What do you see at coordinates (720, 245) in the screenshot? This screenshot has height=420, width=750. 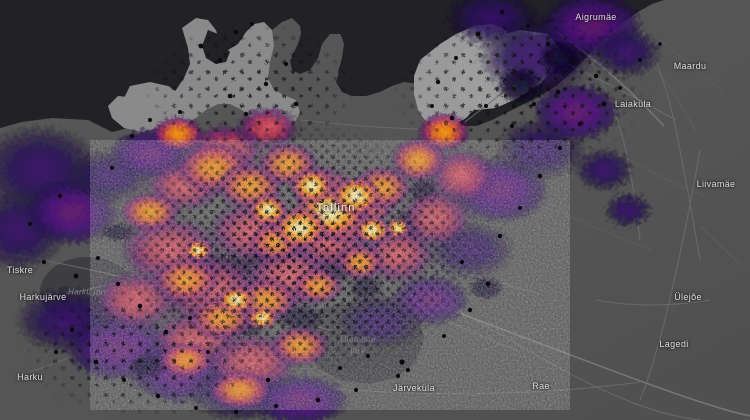 I see `road-local-h` at bounding box center [720, 245].